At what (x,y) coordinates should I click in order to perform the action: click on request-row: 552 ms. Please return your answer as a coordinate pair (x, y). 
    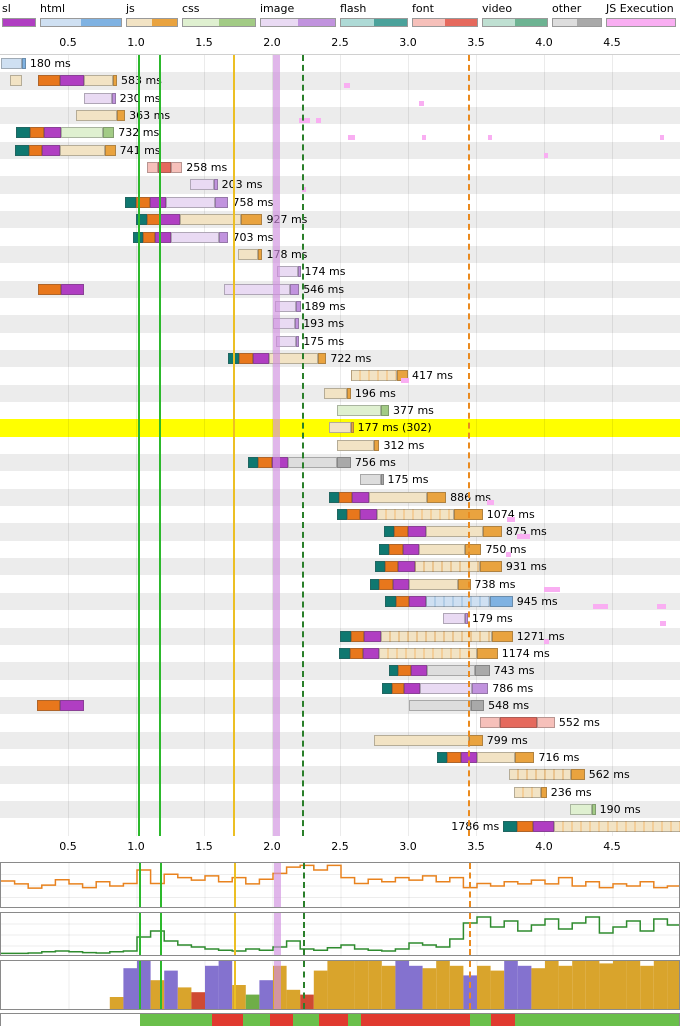
    Looking at the image, I should click on (340, 723).